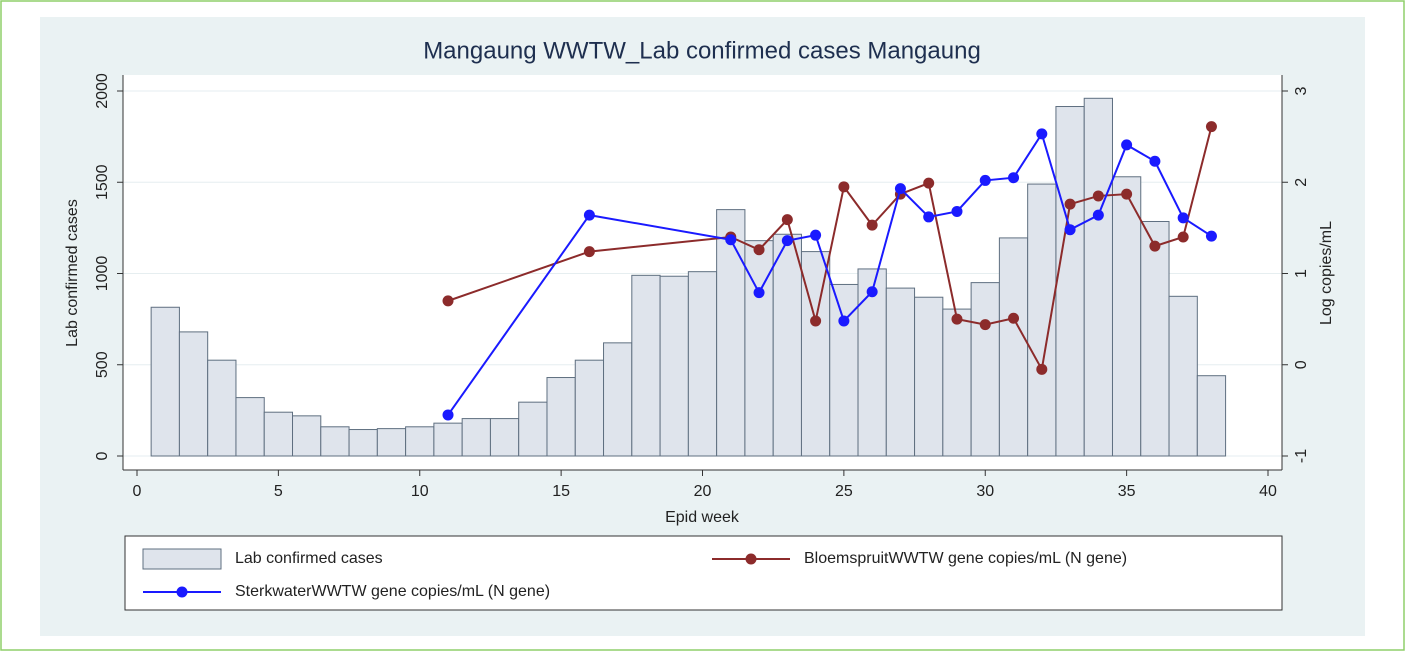  What do you see at coordinates (102, 274) in the screenshot?
I see `y-tick-label: 1000` at bounding box center [102, 274].